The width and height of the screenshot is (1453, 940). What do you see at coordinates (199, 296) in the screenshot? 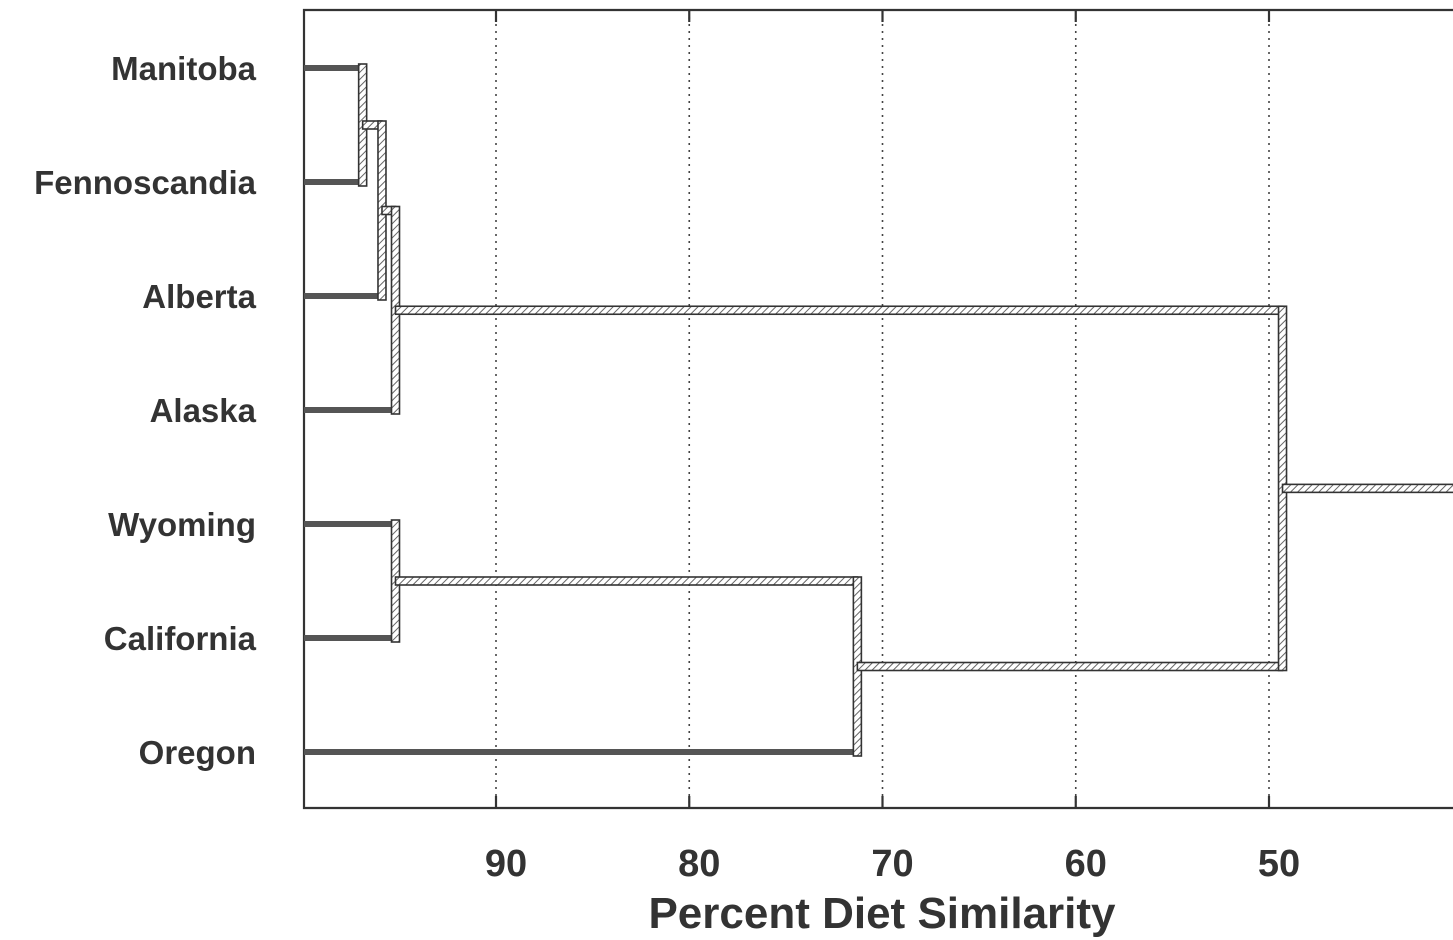
I see `leaf-label: Alberta` at bounding box center [199, 296].